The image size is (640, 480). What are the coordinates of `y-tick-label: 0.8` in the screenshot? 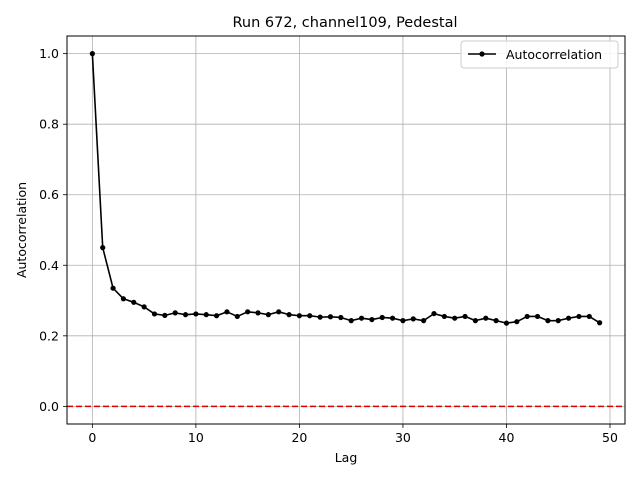 It's located at (49, 124).